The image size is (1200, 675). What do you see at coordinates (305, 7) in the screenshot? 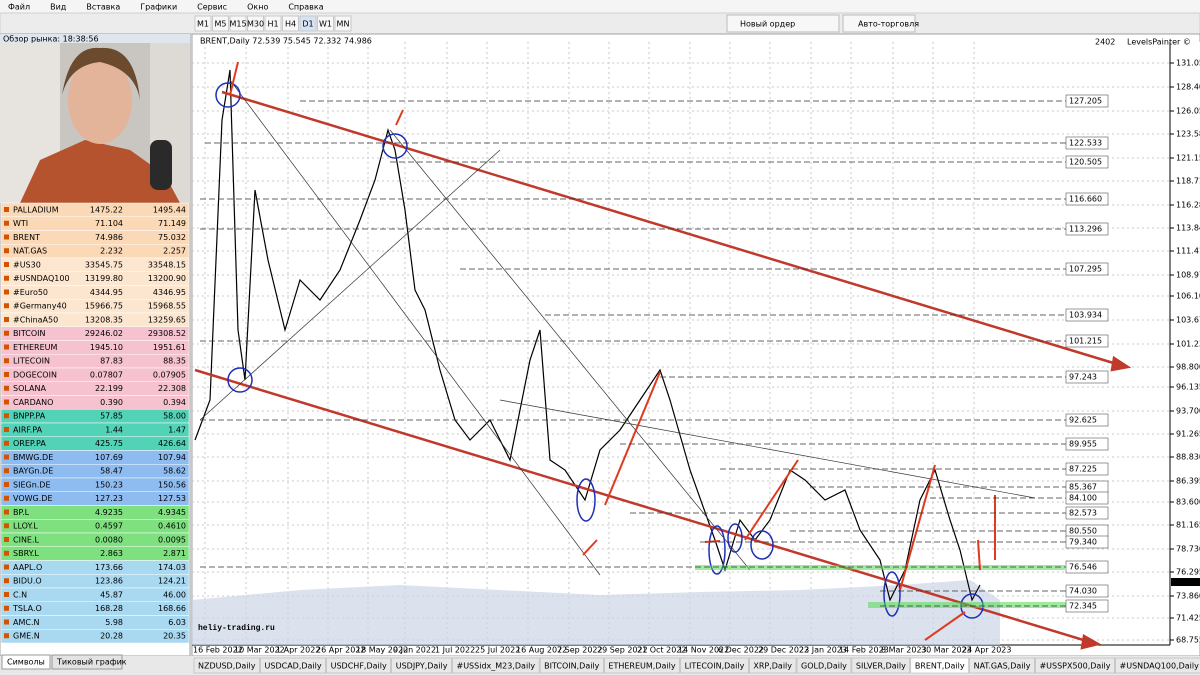
I see `menu-item: Справка` at bounding box center [305, 7].